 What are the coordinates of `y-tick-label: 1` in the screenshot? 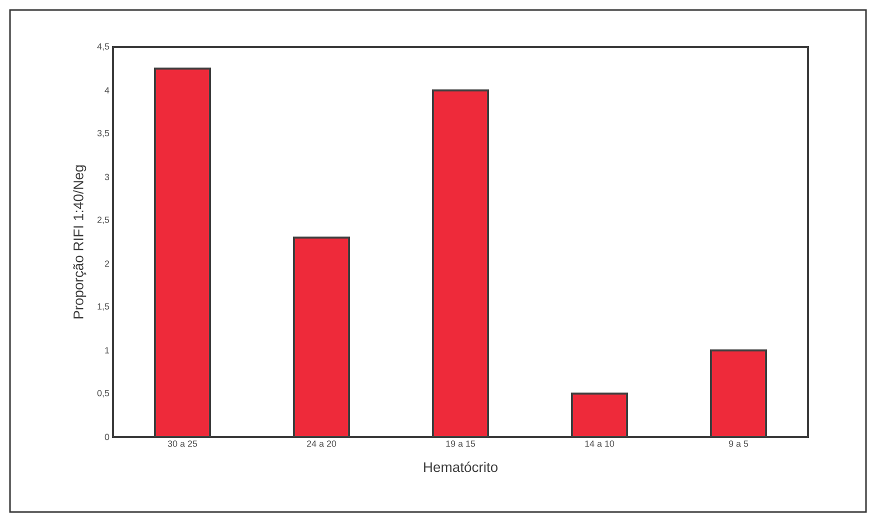 It's located at (107, 350).